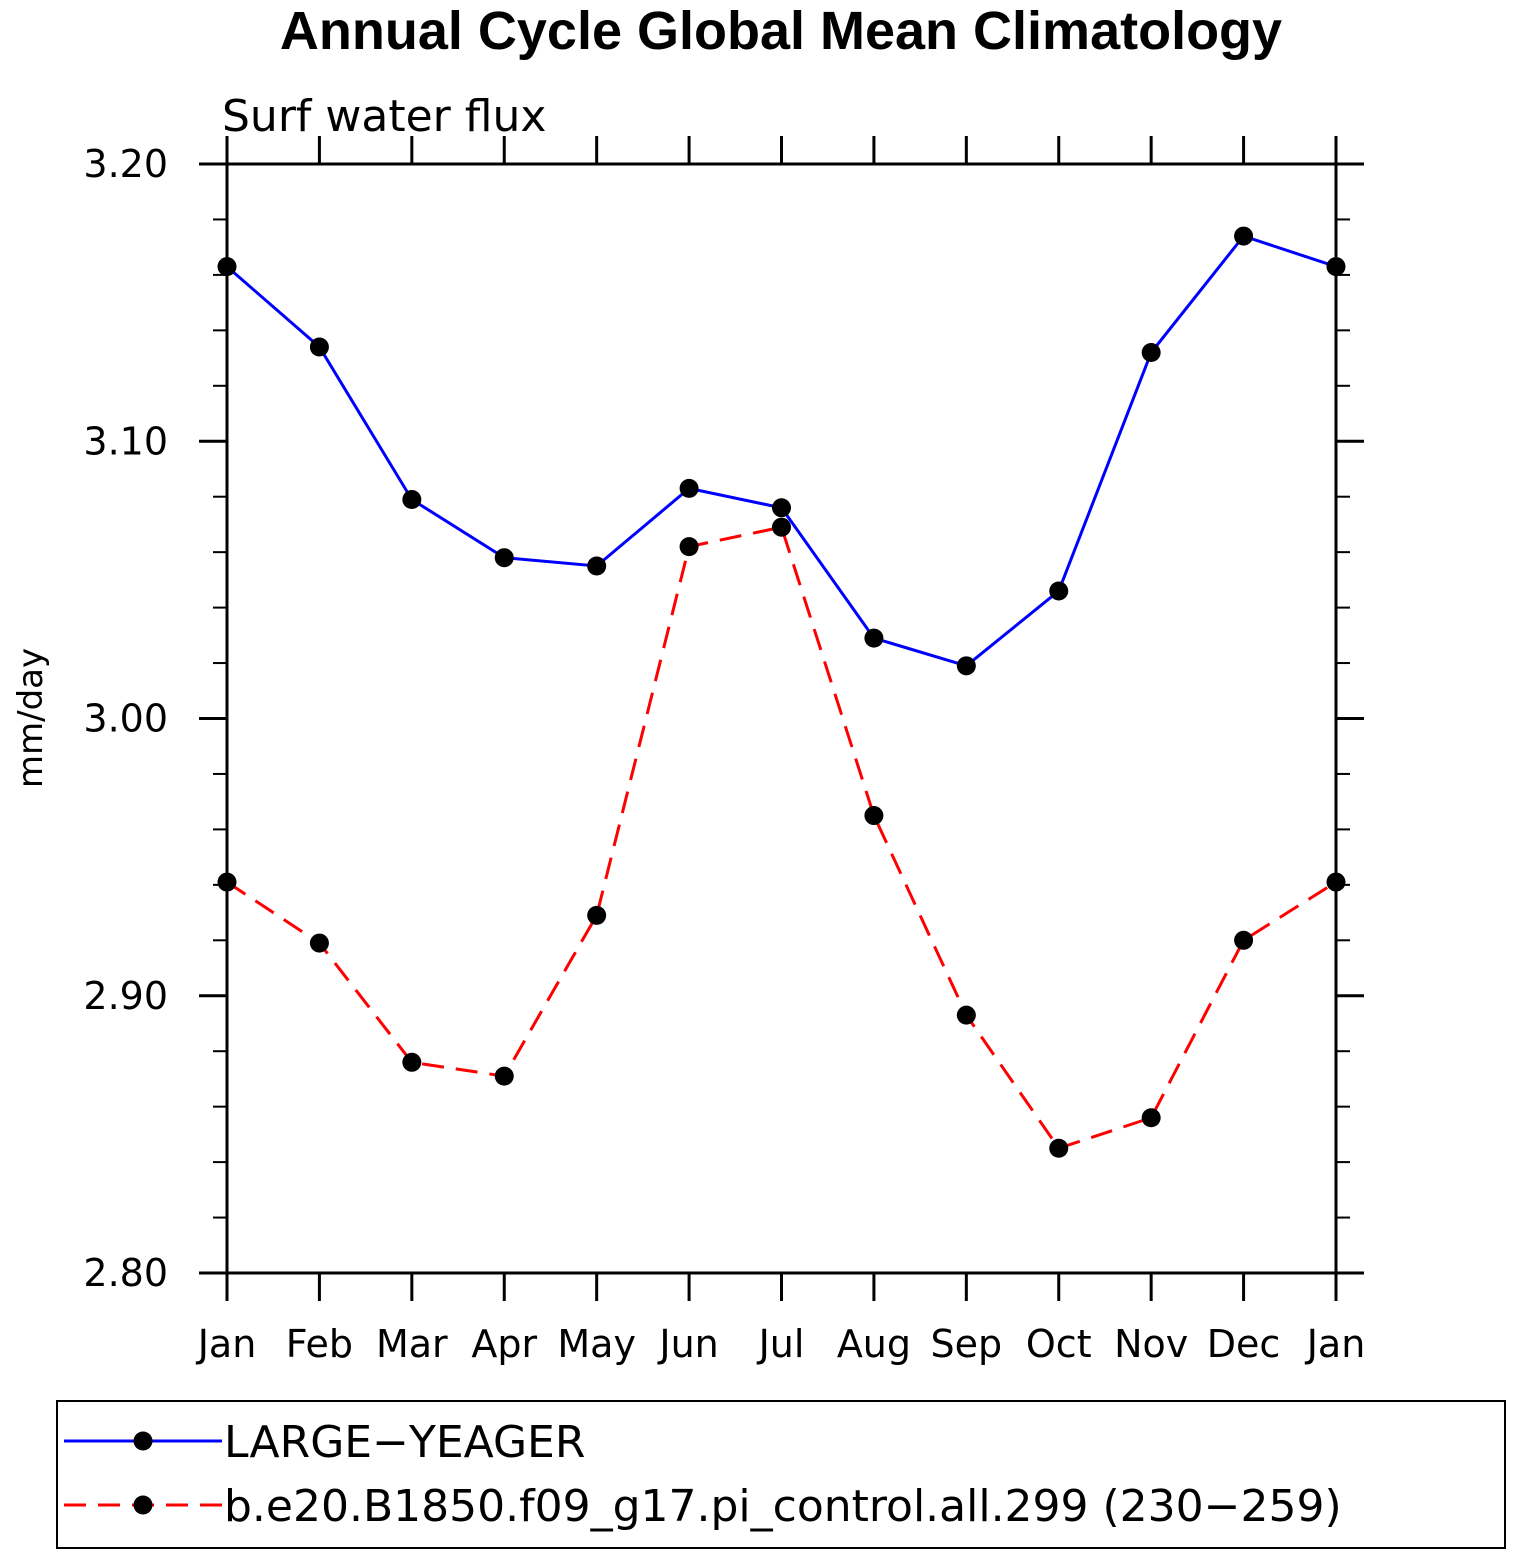  I want to click on y-axis-label: mm/day, so click(31, 718).